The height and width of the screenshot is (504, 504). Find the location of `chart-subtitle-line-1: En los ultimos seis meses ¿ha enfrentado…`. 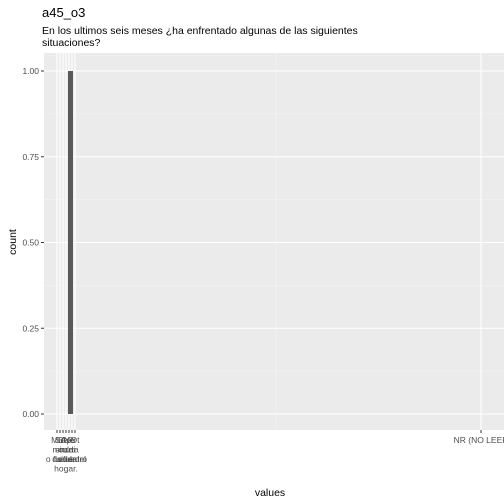

chart-subtitle-line-1: En los ultimos seis meses ¿ha enfrentado… is located at coordinates (200, 31).